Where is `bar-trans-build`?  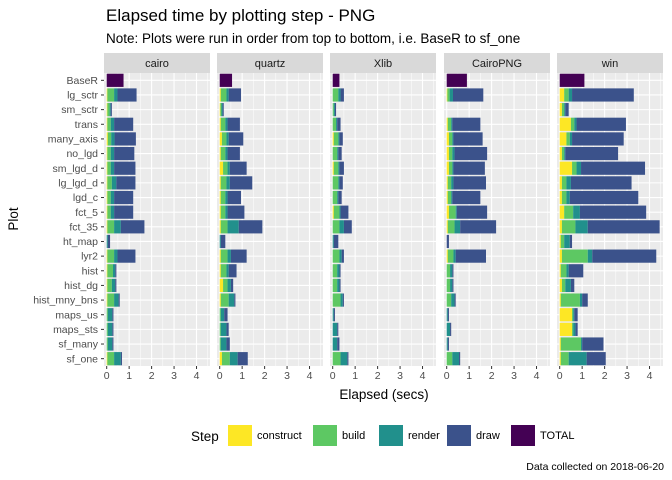
bar-trans-build is located at coordinates (449, 124).